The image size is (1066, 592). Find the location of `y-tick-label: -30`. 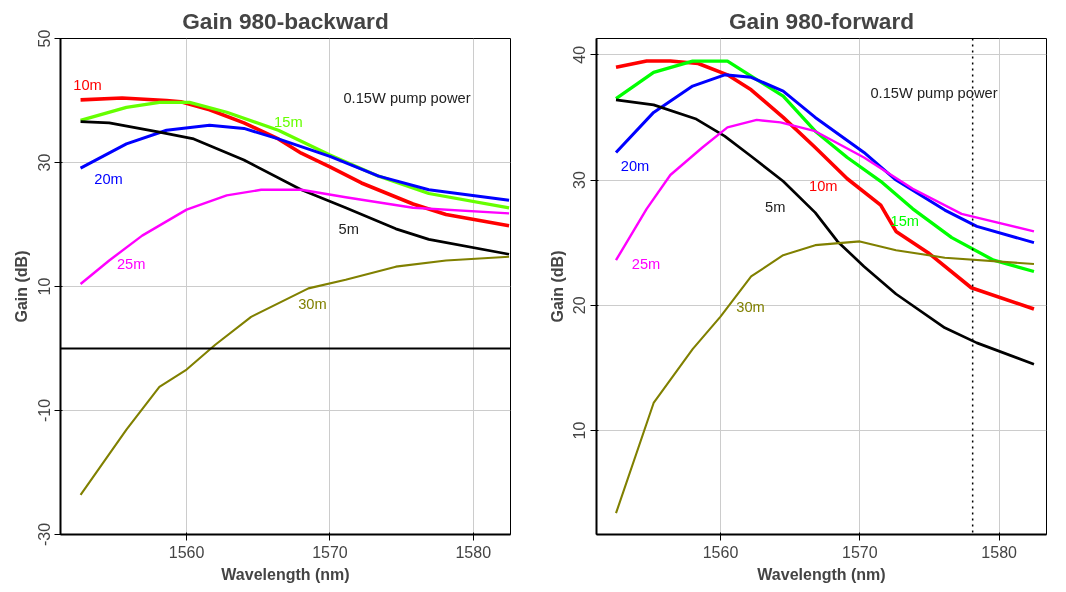

y-tick-label: -30 is located at coordinates (44, 534).